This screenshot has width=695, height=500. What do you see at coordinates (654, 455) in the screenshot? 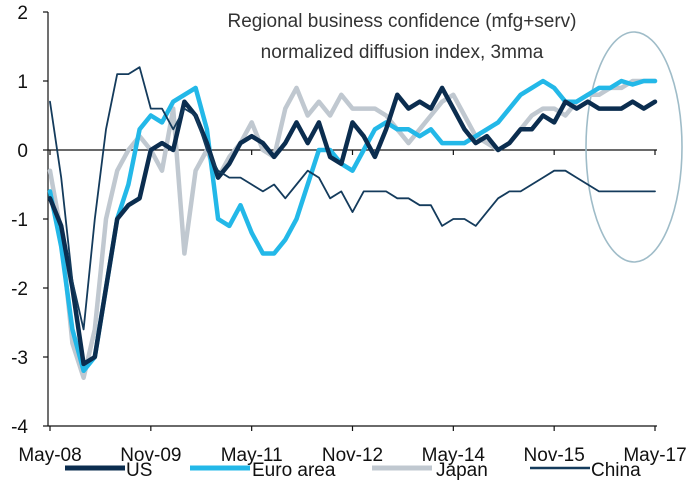
I see `x-tick-label: May-17` at bounding box center [654, 455].